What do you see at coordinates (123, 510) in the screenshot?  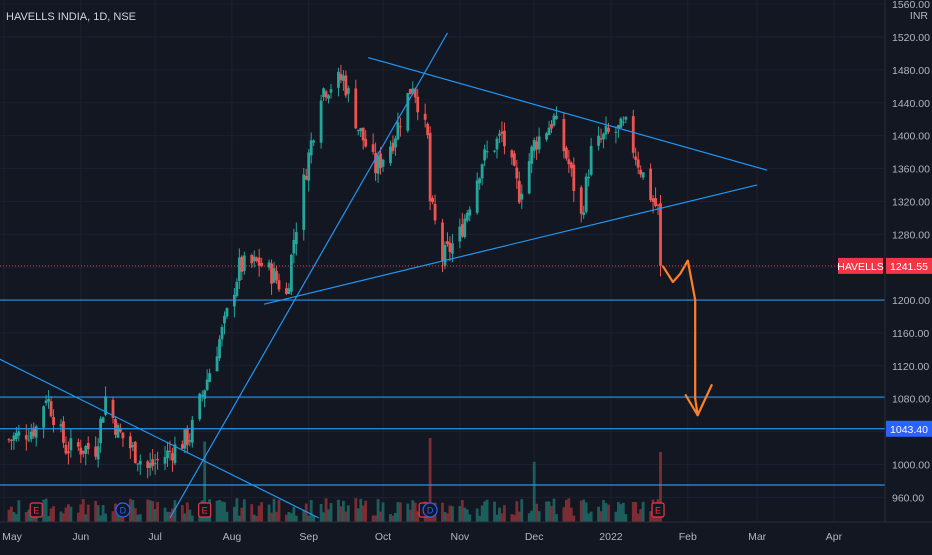 I see `dividend-marker: D` at bounding box center [123, 510].